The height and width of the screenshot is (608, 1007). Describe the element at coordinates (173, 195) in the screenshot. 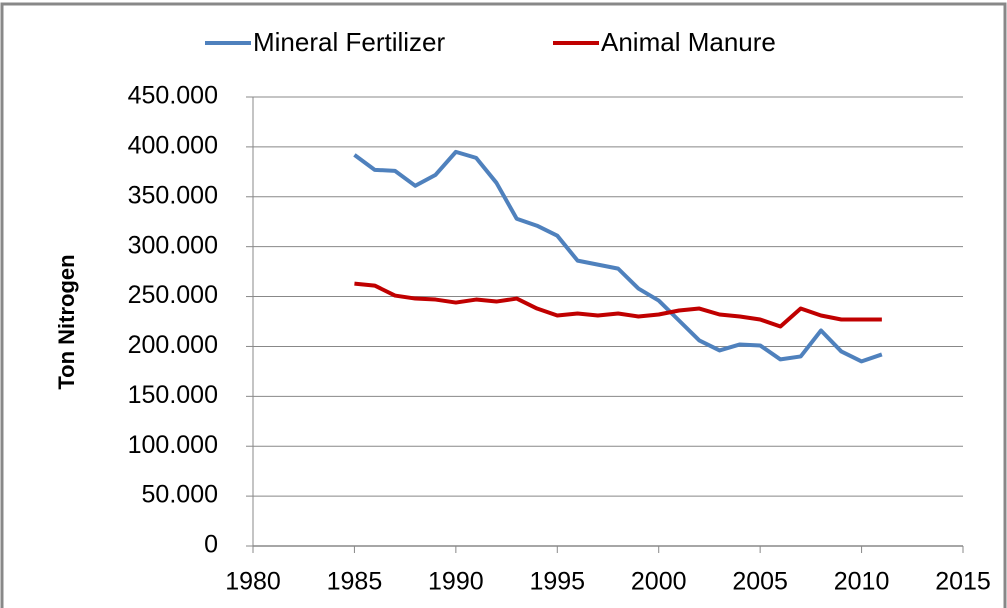

I see `y-tick-label: 350.000` at that location.